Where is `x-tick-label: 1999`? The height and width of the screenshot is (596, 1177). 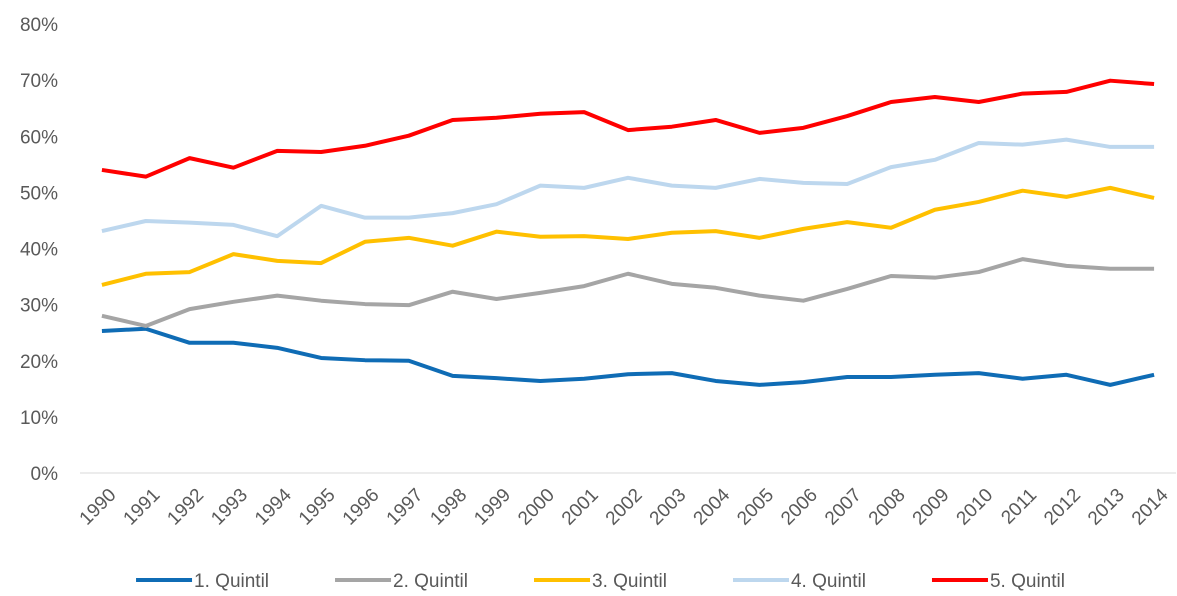
x-tick-label: 1999 is located at coordinates (492, 507).